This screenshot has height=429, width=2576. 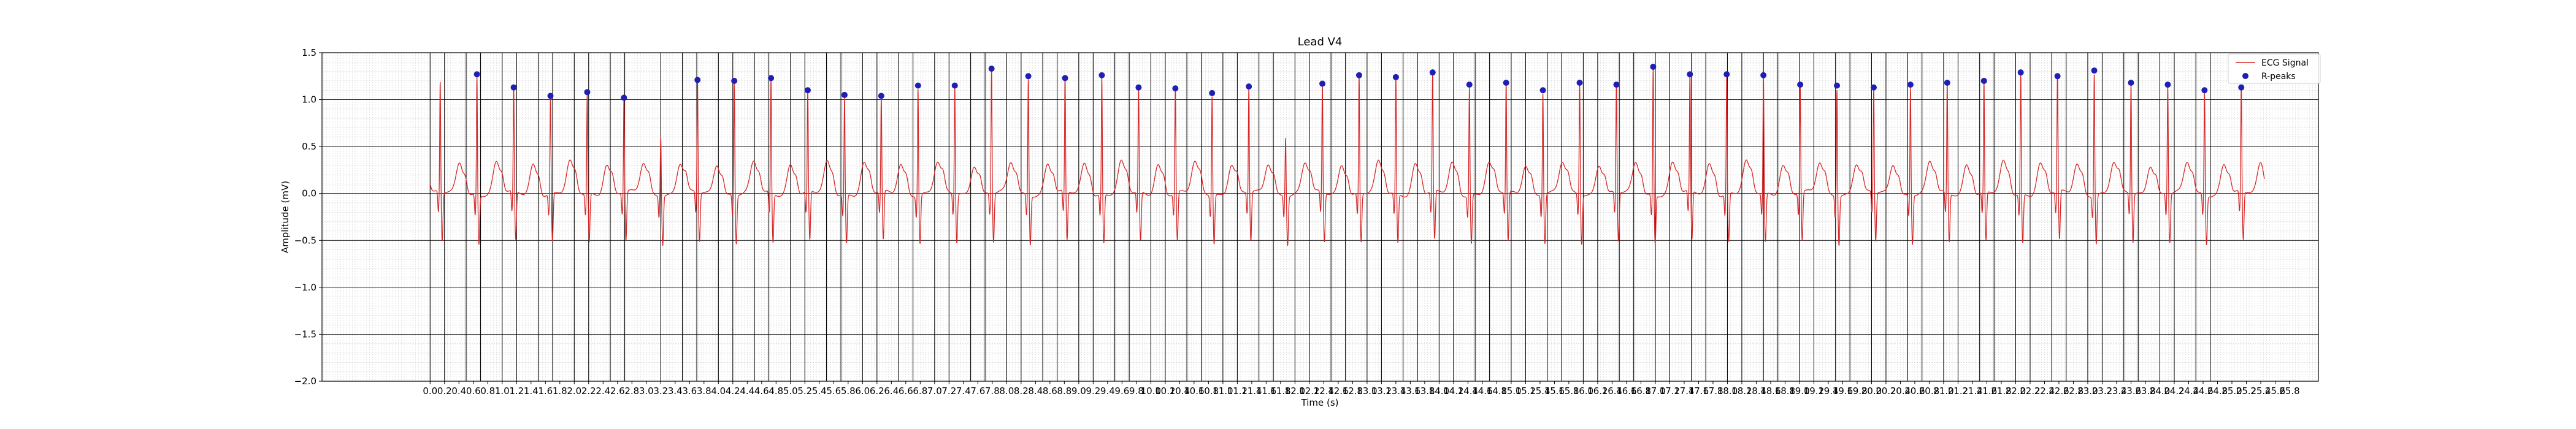 I want to click on x-tick-label: 2.2, so click(x=588, y=391).